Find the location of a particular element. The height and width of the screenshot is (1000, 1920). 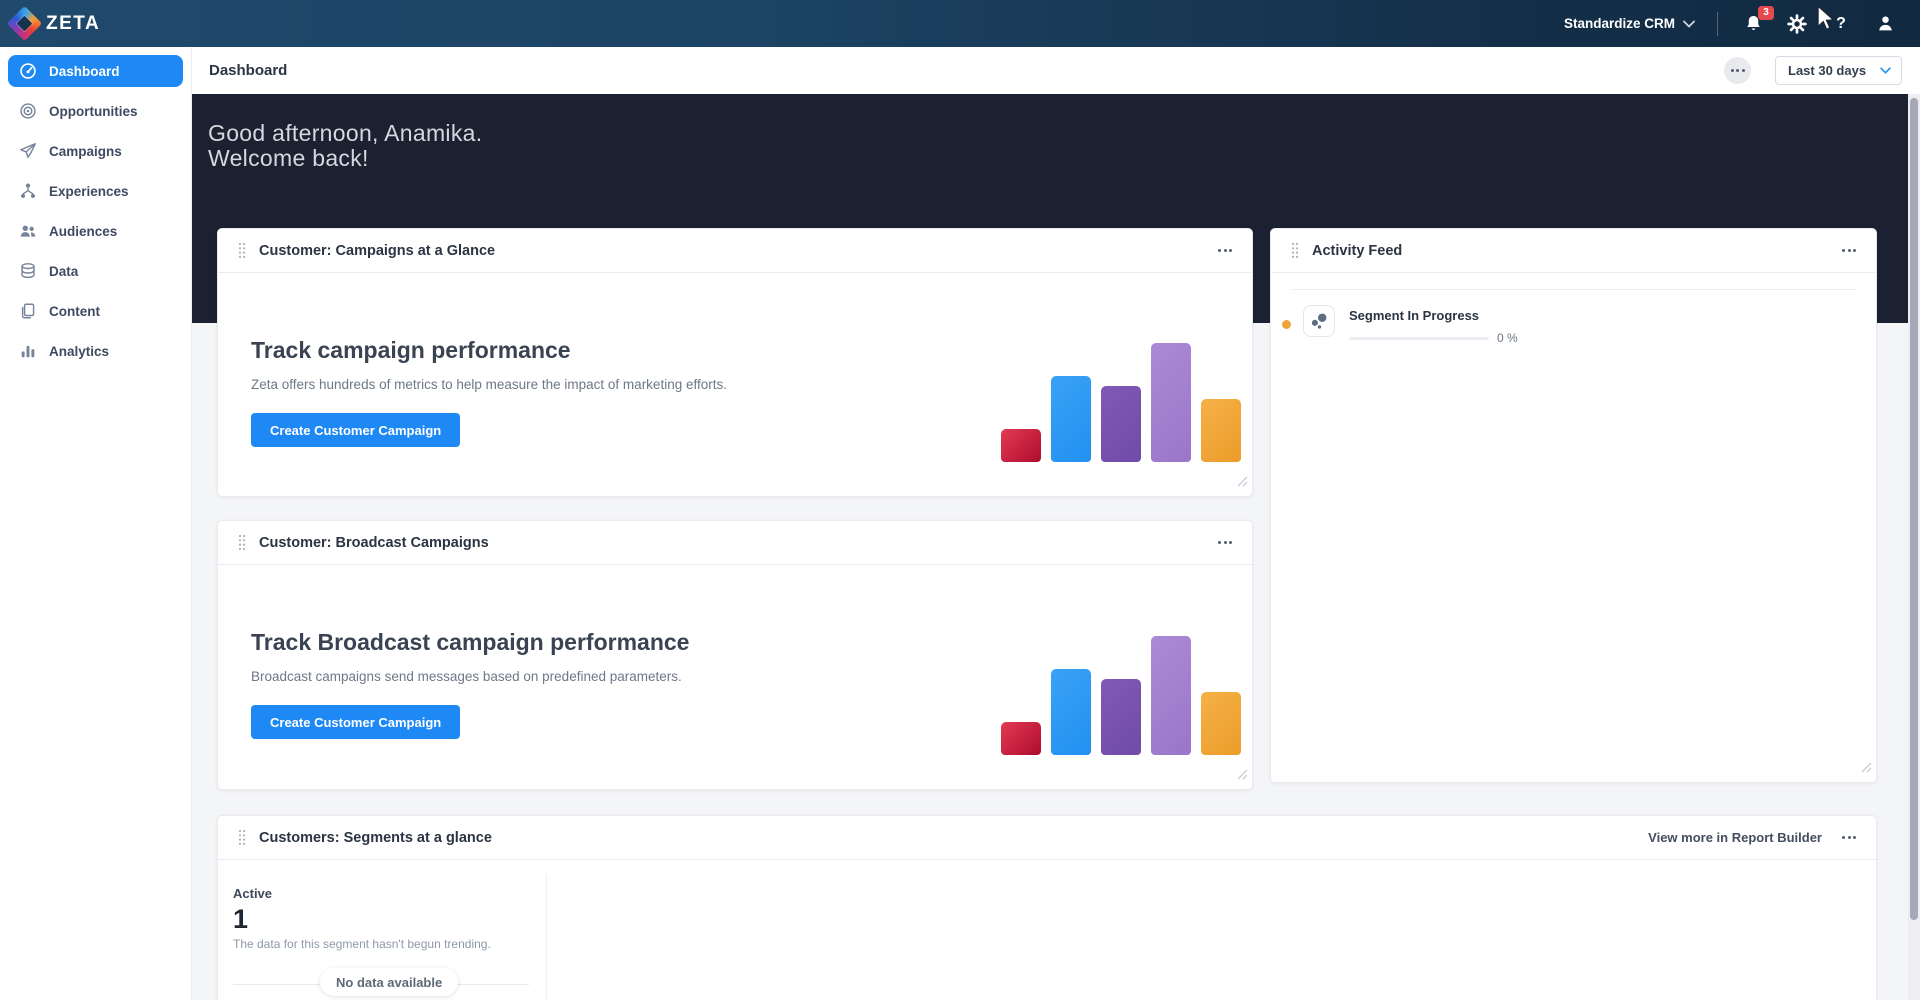

brand-name: ZETA is located at coordinates (73, 23).